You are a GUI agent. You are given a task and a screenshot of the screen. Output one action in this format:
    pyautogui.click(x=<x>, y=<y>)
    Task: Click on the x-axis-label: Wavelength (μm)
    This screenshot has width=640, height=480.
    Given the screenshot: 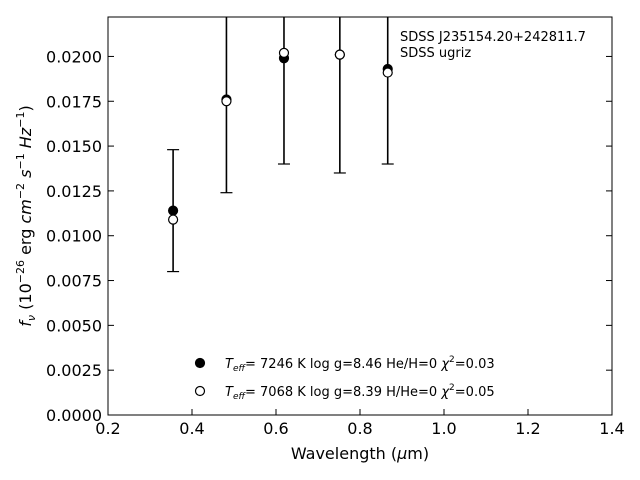 What is the action you would take?
    pyautogui.click(x=360, y=453)
    